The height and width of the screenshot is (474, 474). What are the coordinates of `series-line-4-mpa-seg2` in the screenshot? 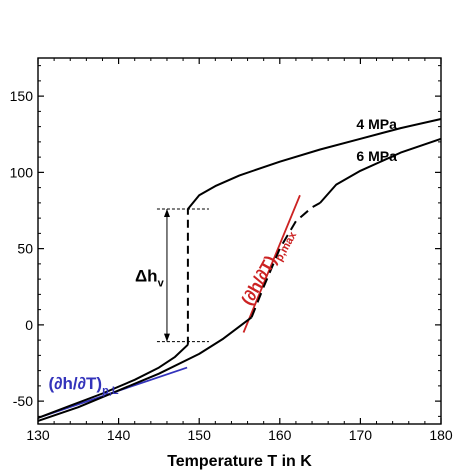 It's located at (314, 164).